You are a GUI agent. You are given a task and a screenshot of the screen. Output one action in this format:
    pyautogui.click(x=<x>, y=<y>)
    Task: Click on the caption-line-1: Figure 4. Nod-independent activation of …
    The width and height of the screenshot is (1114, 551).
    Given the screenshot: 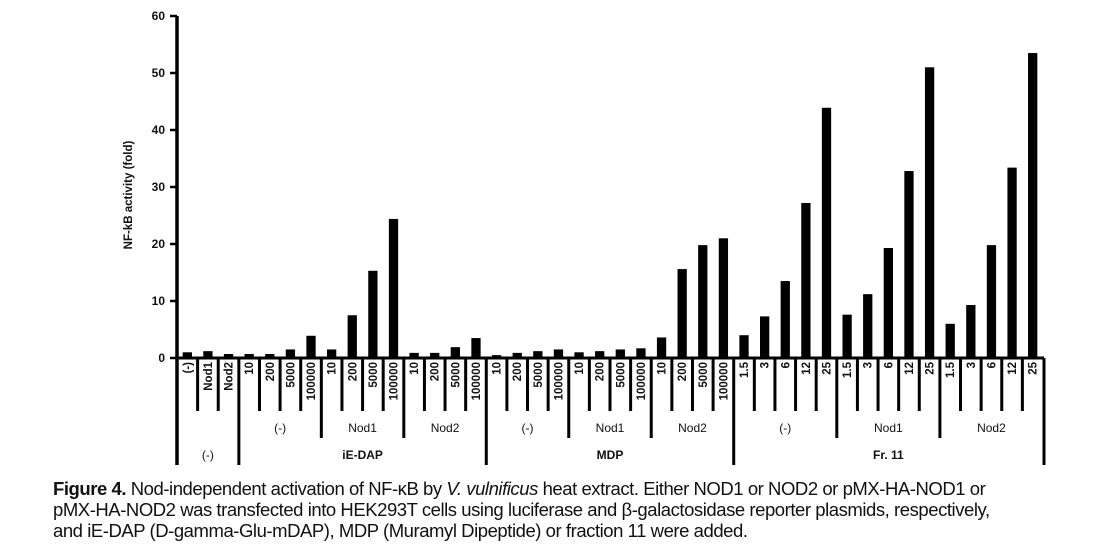 What is the action you would take?
    pyautogui.click(x=521, y=488)
    